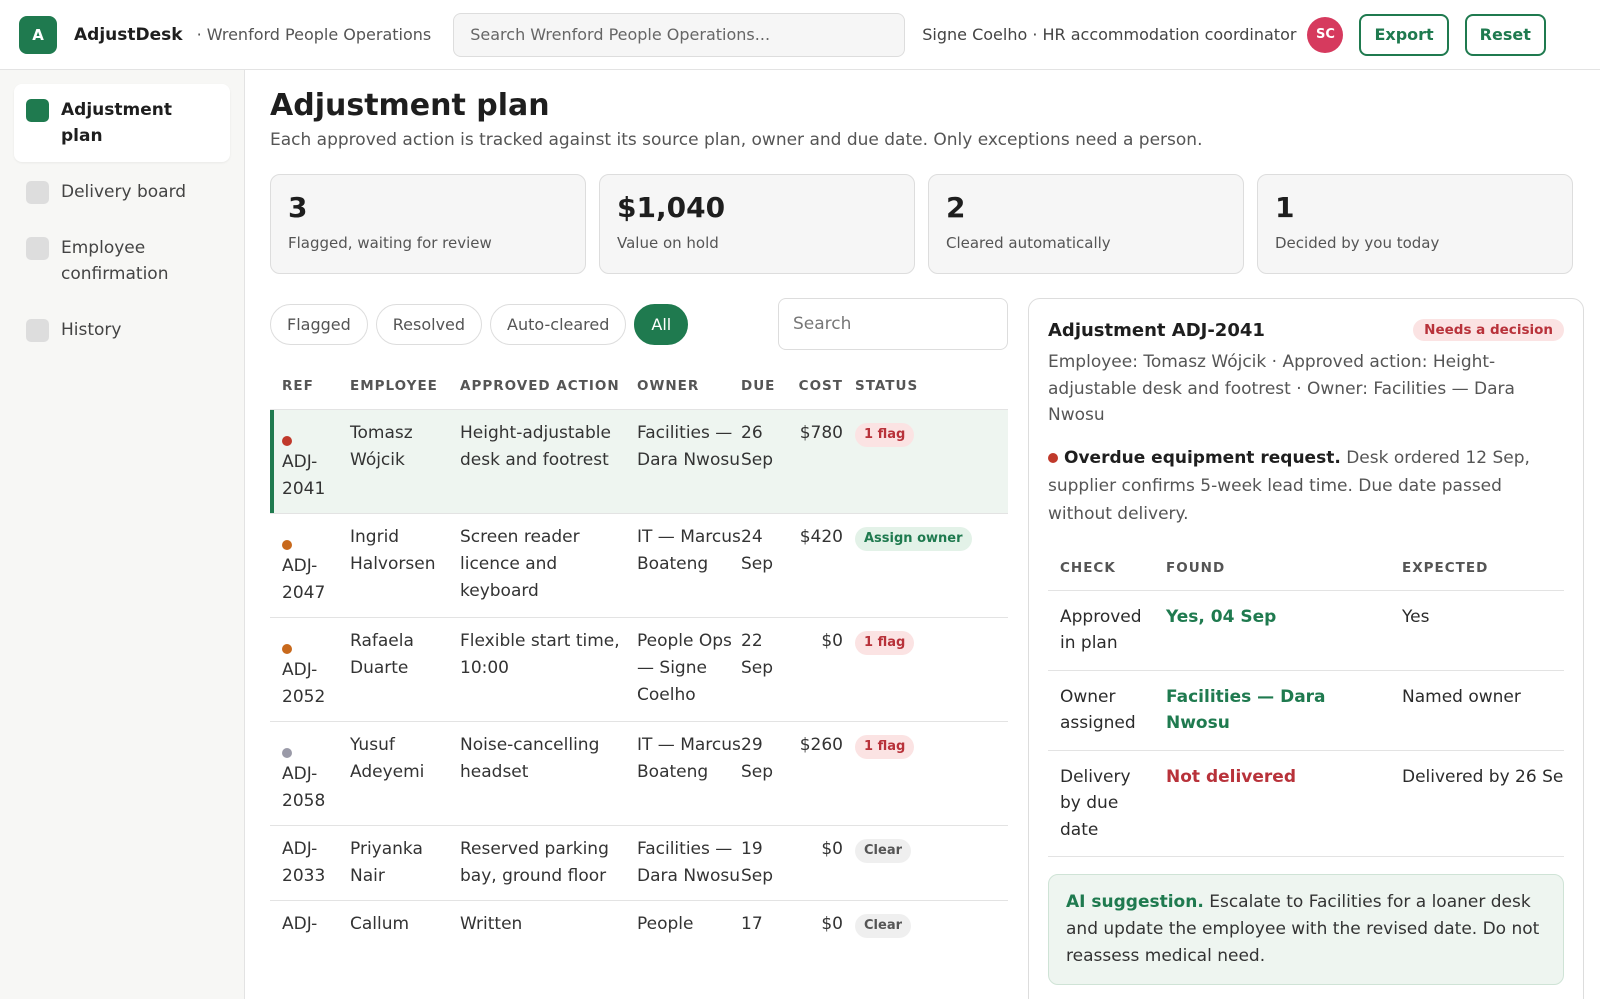 The image size is (1600, 999). Describe the element at coordinates (766, 924) in the screenshot. I see `cell-due: 17` at that location.